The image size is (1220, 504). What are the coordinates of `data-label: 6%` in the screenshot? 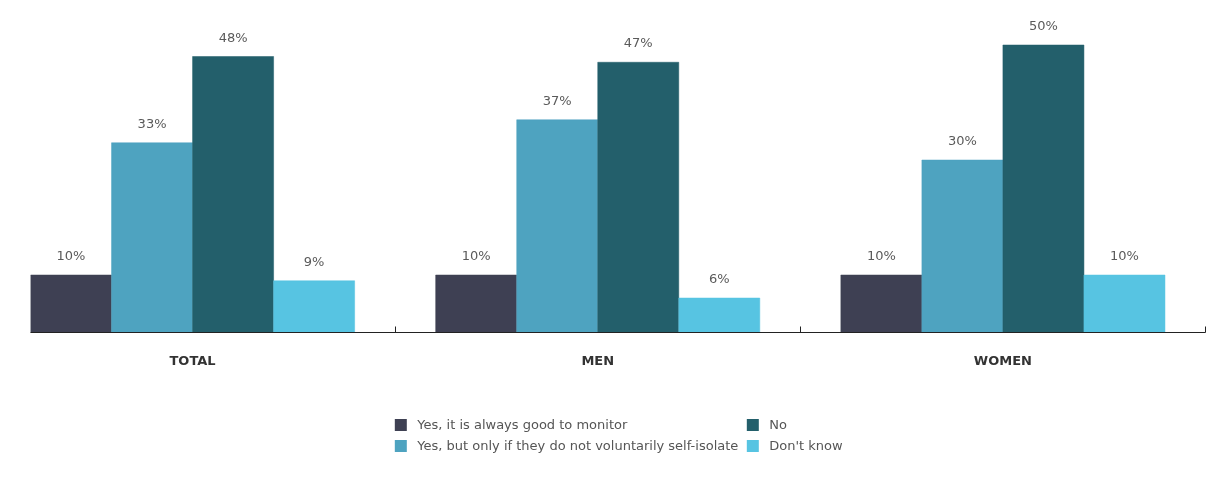 It's located at (719, 278).